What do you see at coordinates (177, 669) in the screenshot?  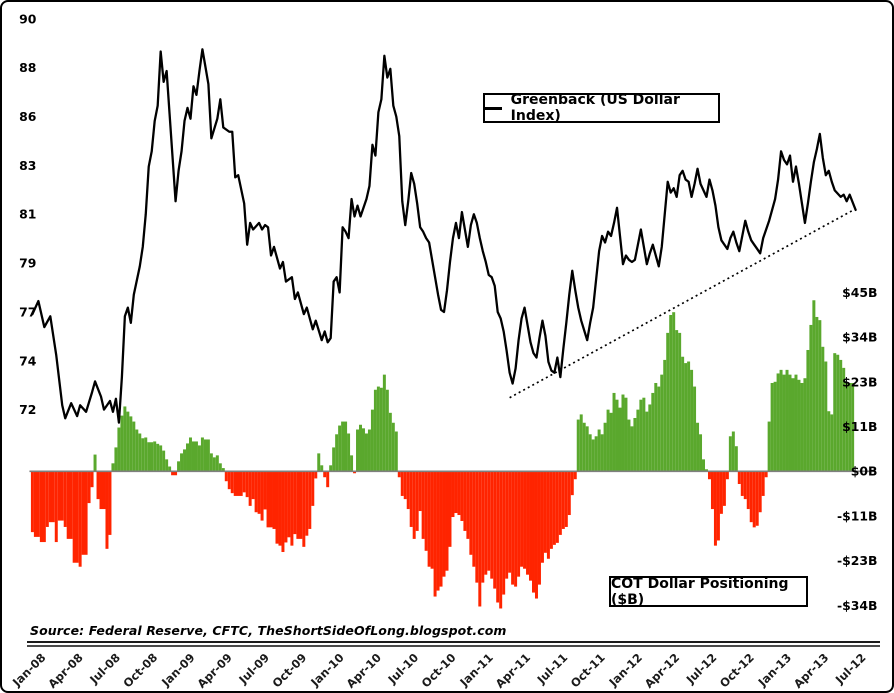 I see `x-axis-tick: Jan-09` at bounding box center [177, 669].